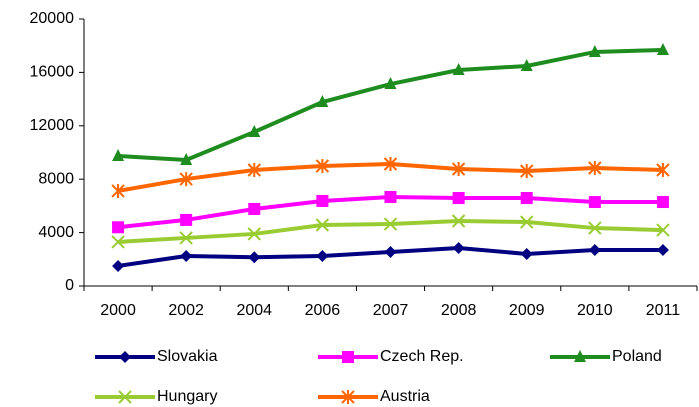  What do you see at coordinates (405, 396) in the screenshot?
I see `legend-label: Austria` at bounding box center [405, 396].